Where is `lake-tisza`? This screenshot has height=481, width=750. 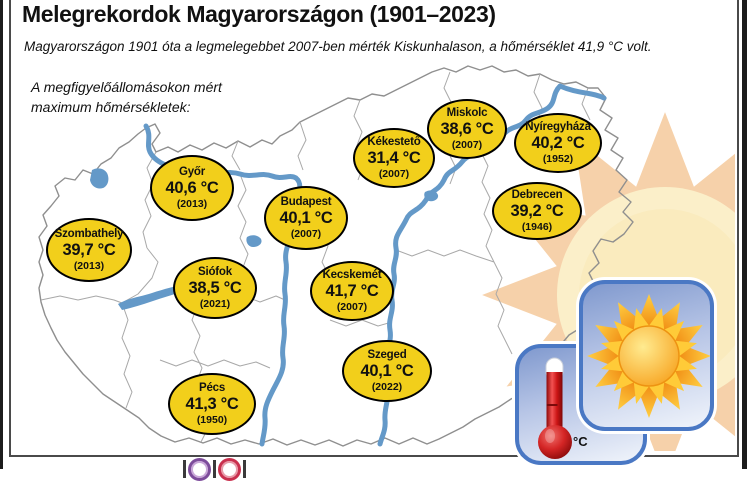
lake-tisza is located at coordinates (431, 196).